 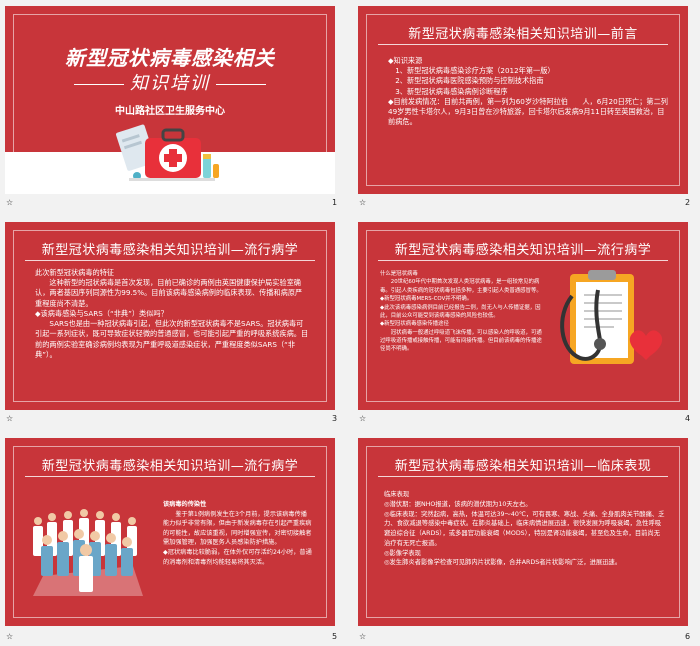 What do you see at coordinates (399, 274) in the screenshot?
I see `body-line: 什么是冠状病毒` at bounding box center [399, 274].